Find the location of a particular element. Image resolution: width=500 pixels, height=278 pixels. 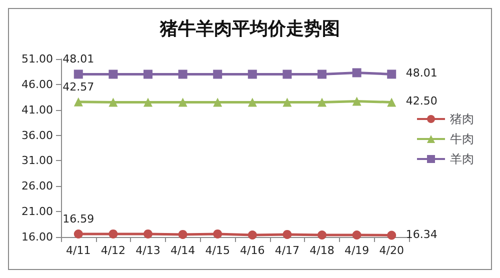

legend-label: 猪肉 is located at coordinates (462, 119).